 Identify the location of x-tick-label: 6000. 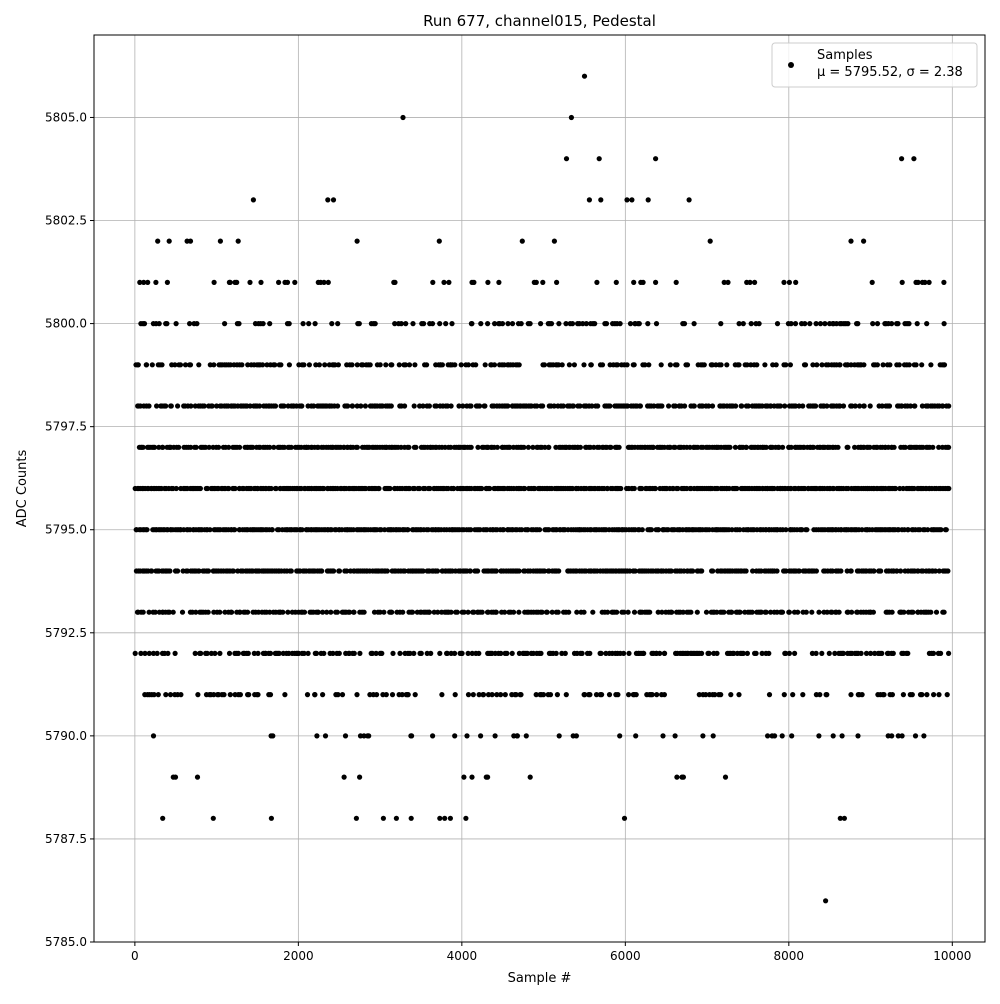
(625, 956).